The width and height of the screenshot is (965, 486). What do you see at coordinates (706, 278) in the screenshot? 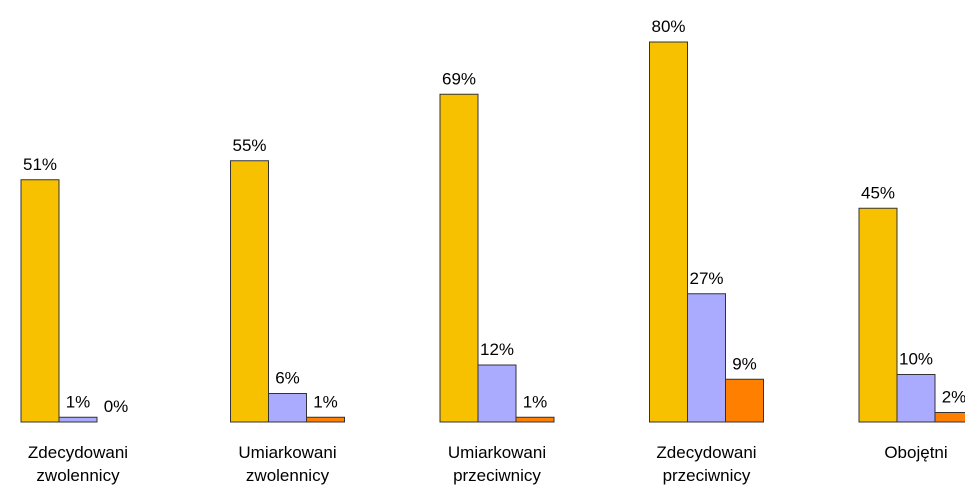
I see `value-label: 27%` at bounding box center [706, 278].